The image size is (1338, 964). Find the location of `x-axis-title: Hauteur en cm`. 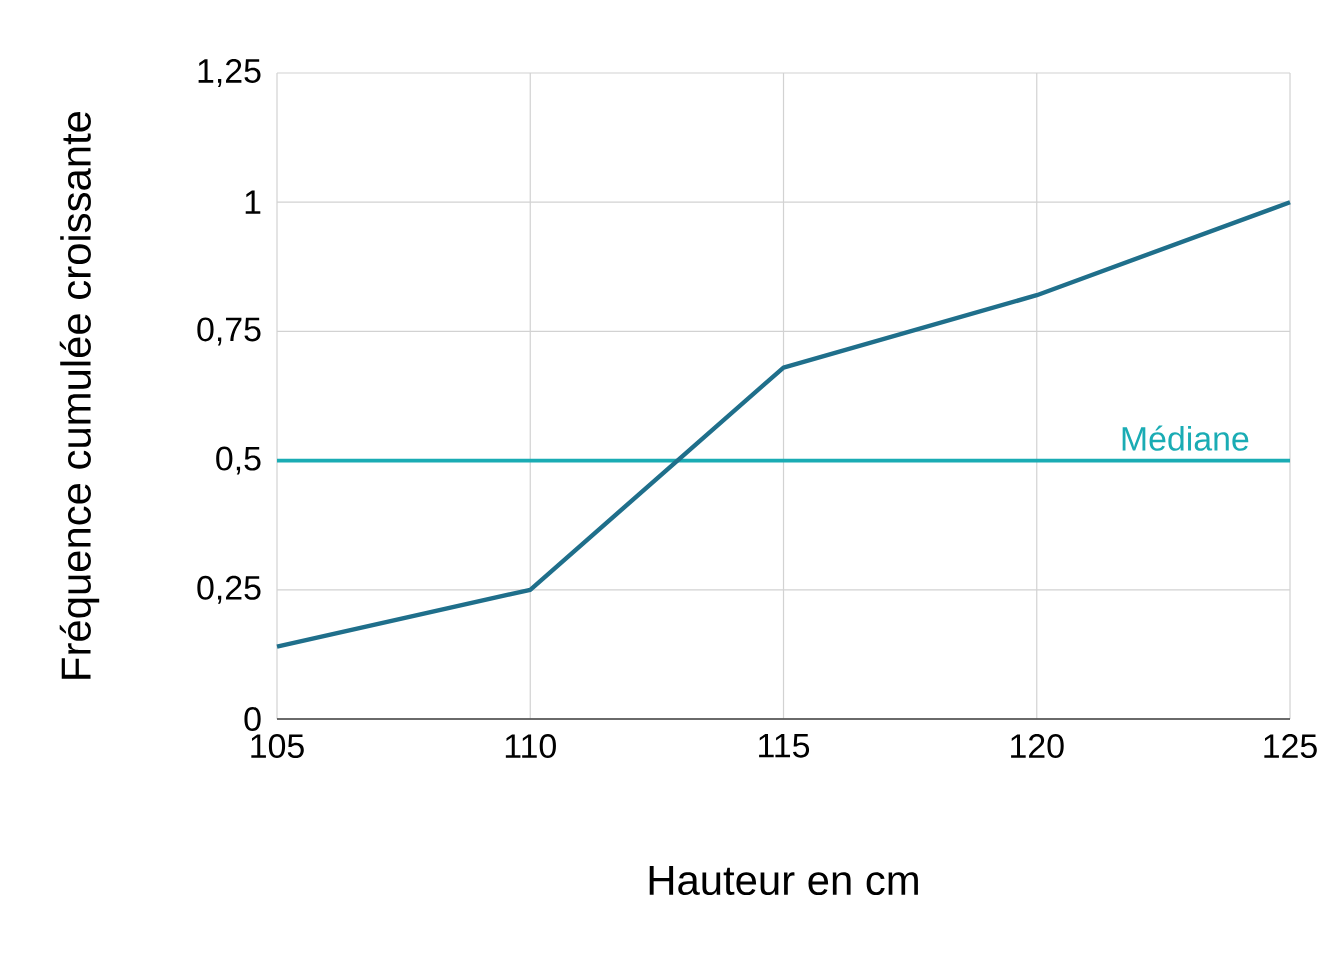

x-axis-title: Hauteur en cm is located at coordinates (783, 880).